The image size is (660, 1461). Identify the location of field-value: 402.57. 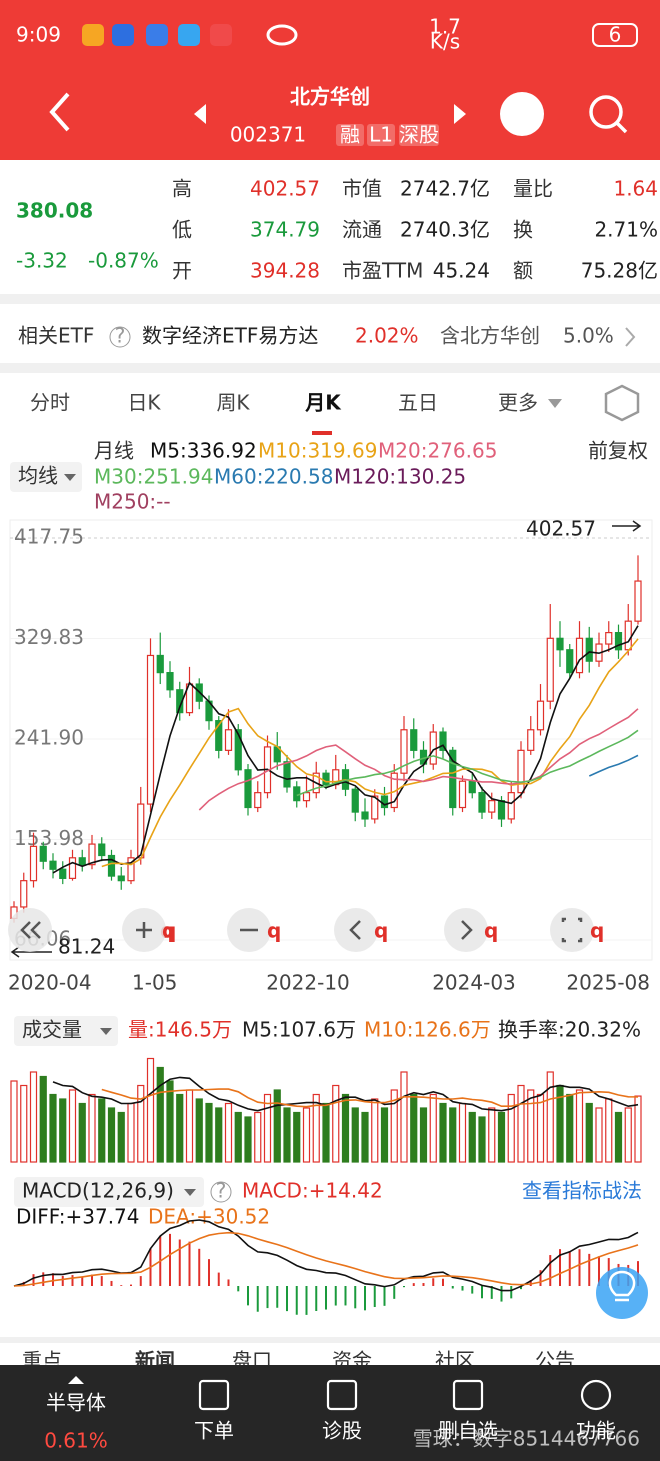
(285, 189).